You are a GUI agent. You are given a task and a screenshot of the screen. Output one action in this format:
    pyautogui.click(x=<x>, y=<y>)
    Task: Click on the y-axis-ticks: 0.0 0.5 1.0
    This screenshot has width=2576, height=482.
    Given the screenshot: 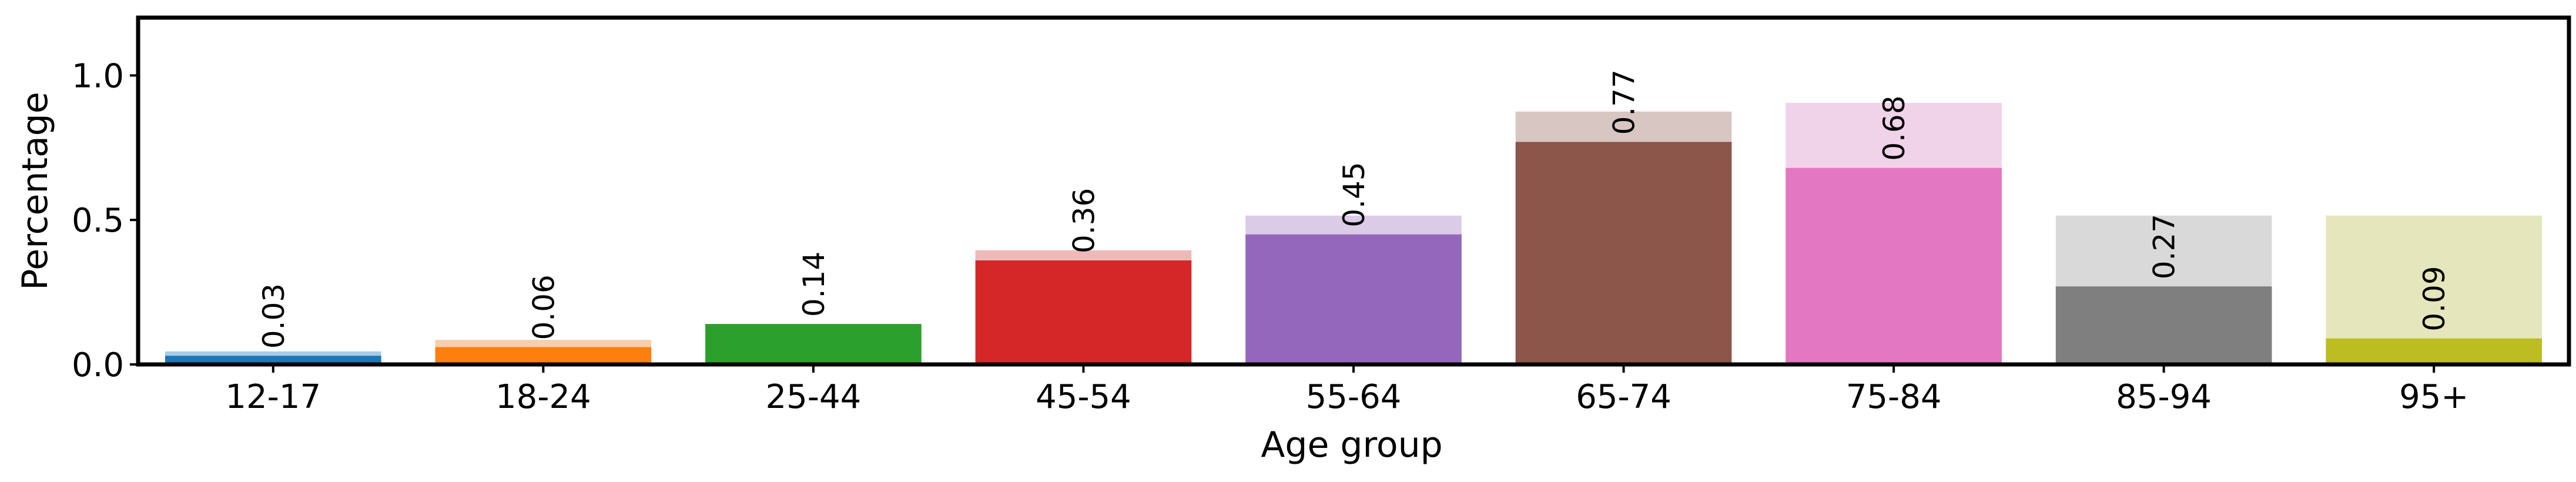 What is the action you would take?
    pyautogui.click(x=105, y=220)
    